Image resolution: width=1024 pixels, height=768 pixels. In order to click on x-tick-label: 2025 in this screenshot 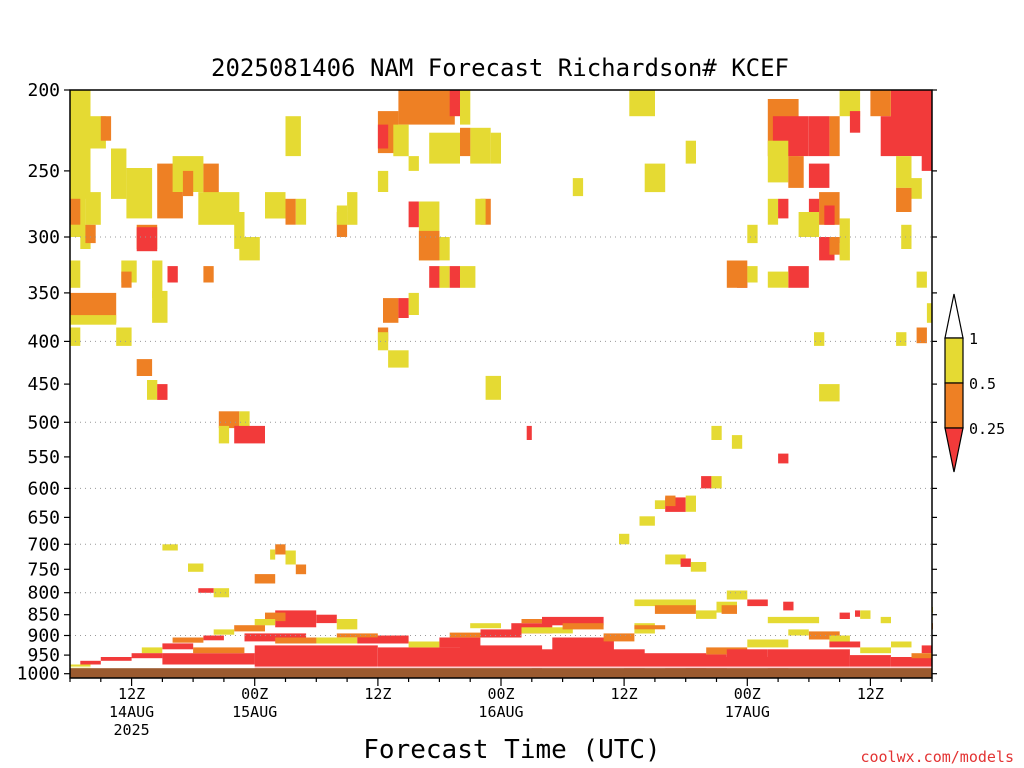, I will do `click(132, 730)`.